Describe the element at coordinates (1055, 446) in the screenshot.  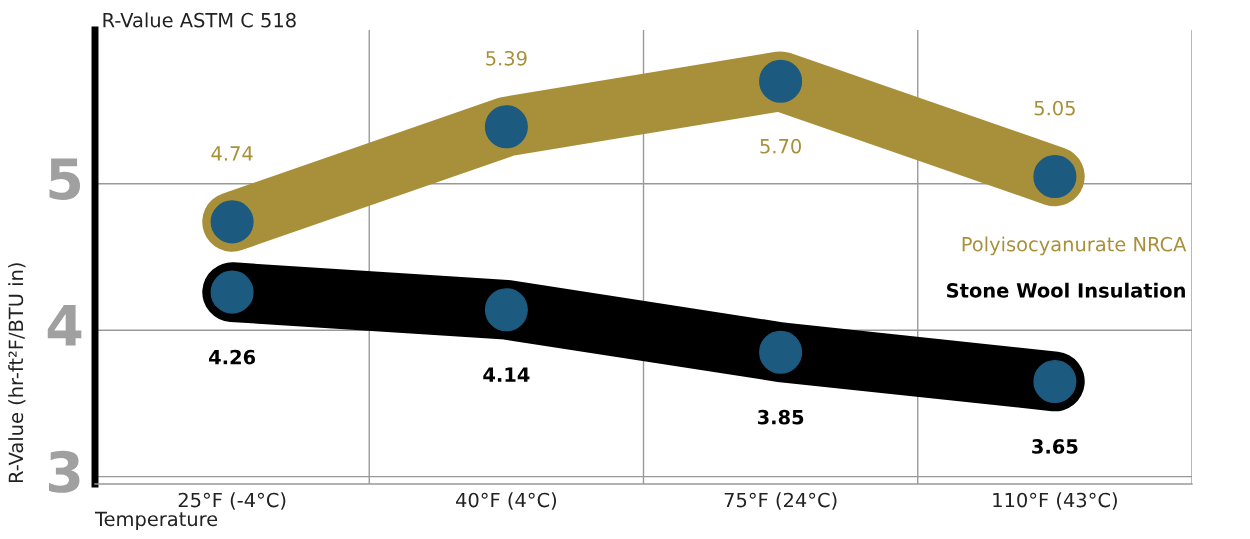
I see `data-label: 3.65` at that location.